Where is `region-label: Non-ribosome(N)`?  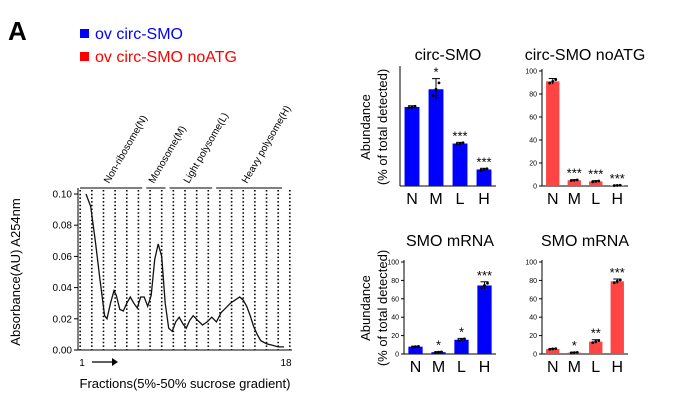 region-label: Non-ribosome(N) is located at coordinates (126, 150).